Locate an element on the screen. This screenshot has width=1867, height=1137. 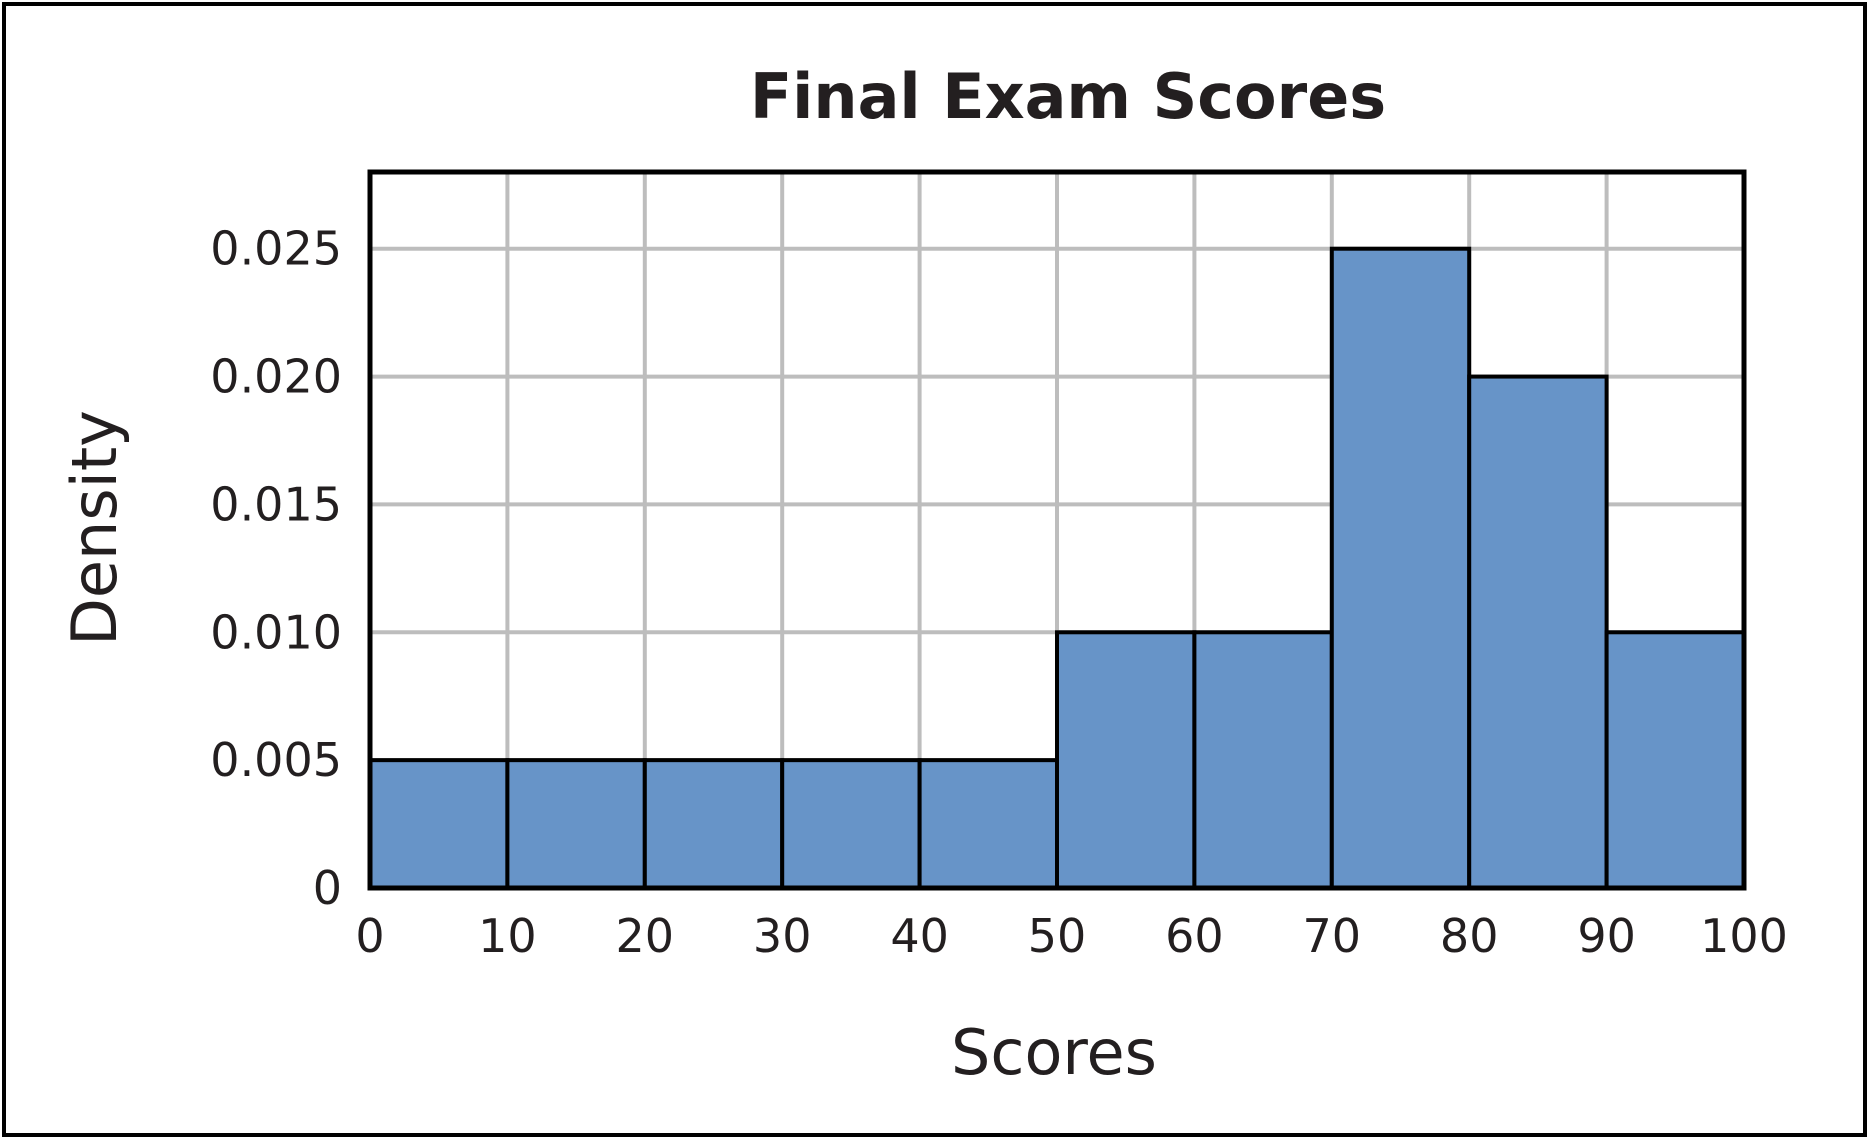
x-tick-label: 20 is located at coordinates (645, 936).